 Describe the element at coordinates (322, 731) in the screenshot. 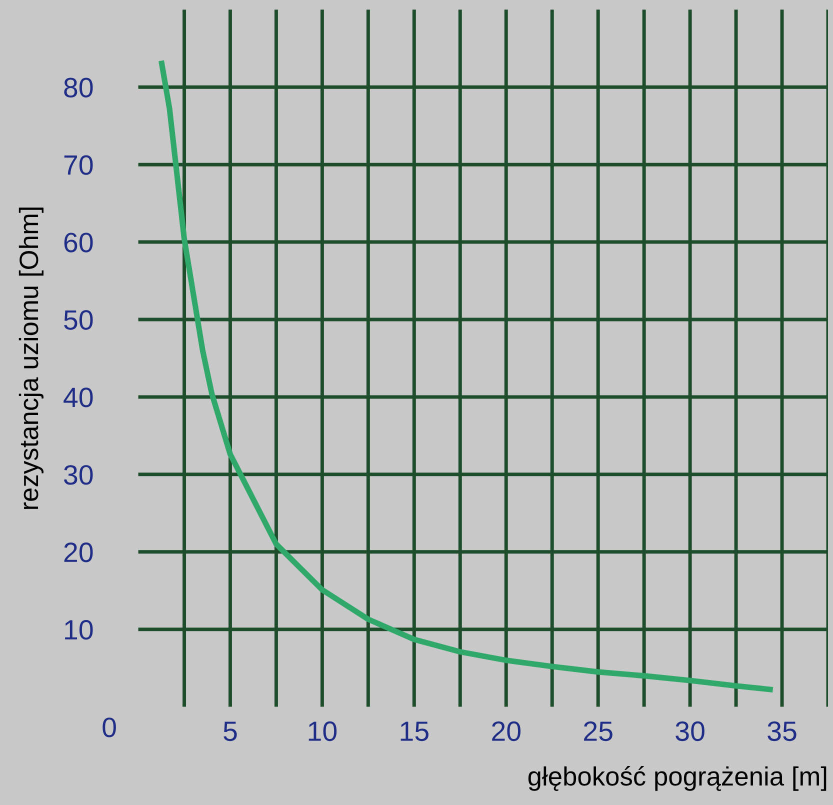

I see `x-tick-label: 10` at that location.